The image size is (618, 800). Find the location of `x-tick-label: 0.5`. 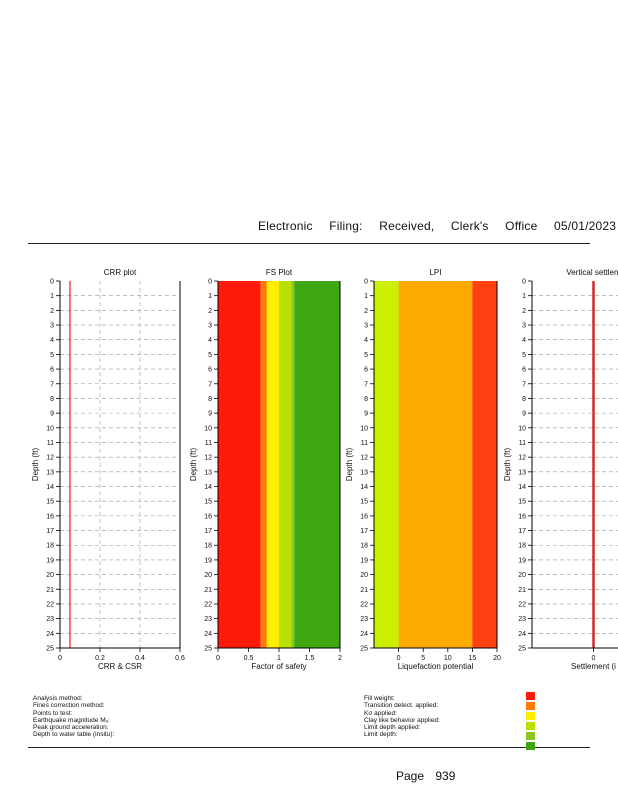

x-tick-label: 0.5 is located at coordinates (249, 658).